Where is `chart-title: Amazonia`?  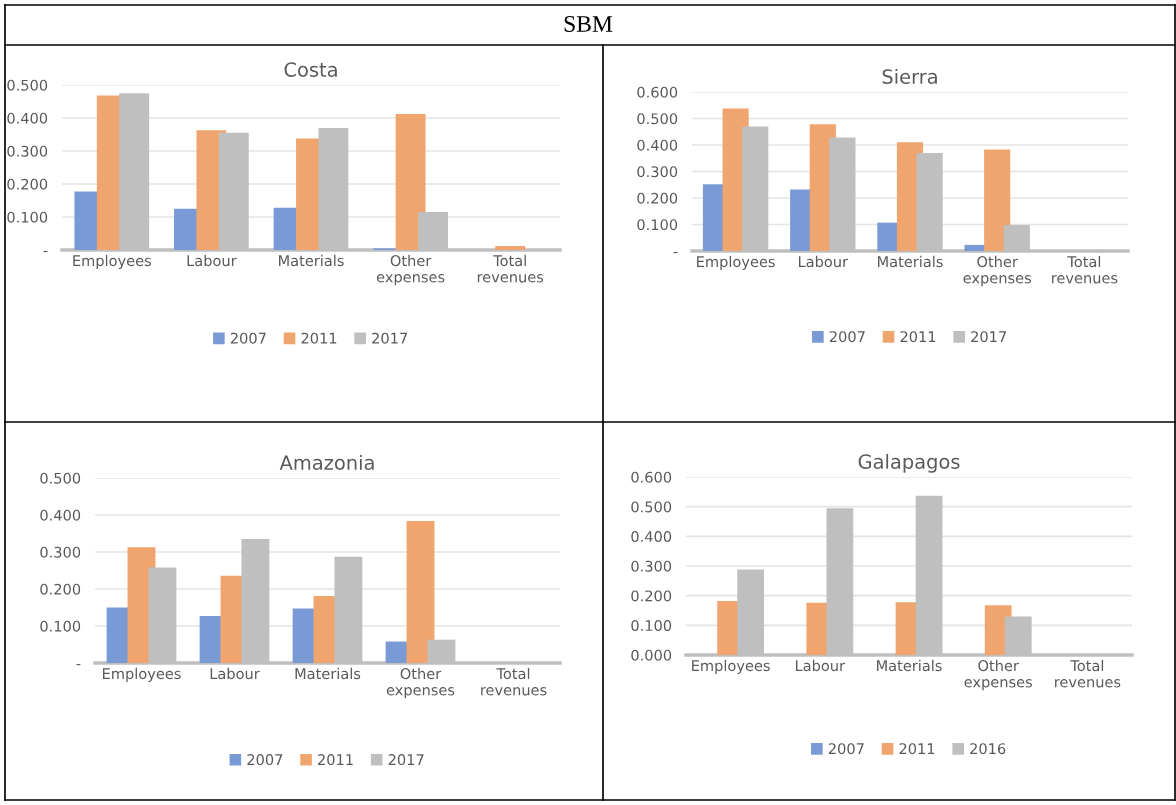 chart-title: Amazonia is located at coordinates (326, 462).